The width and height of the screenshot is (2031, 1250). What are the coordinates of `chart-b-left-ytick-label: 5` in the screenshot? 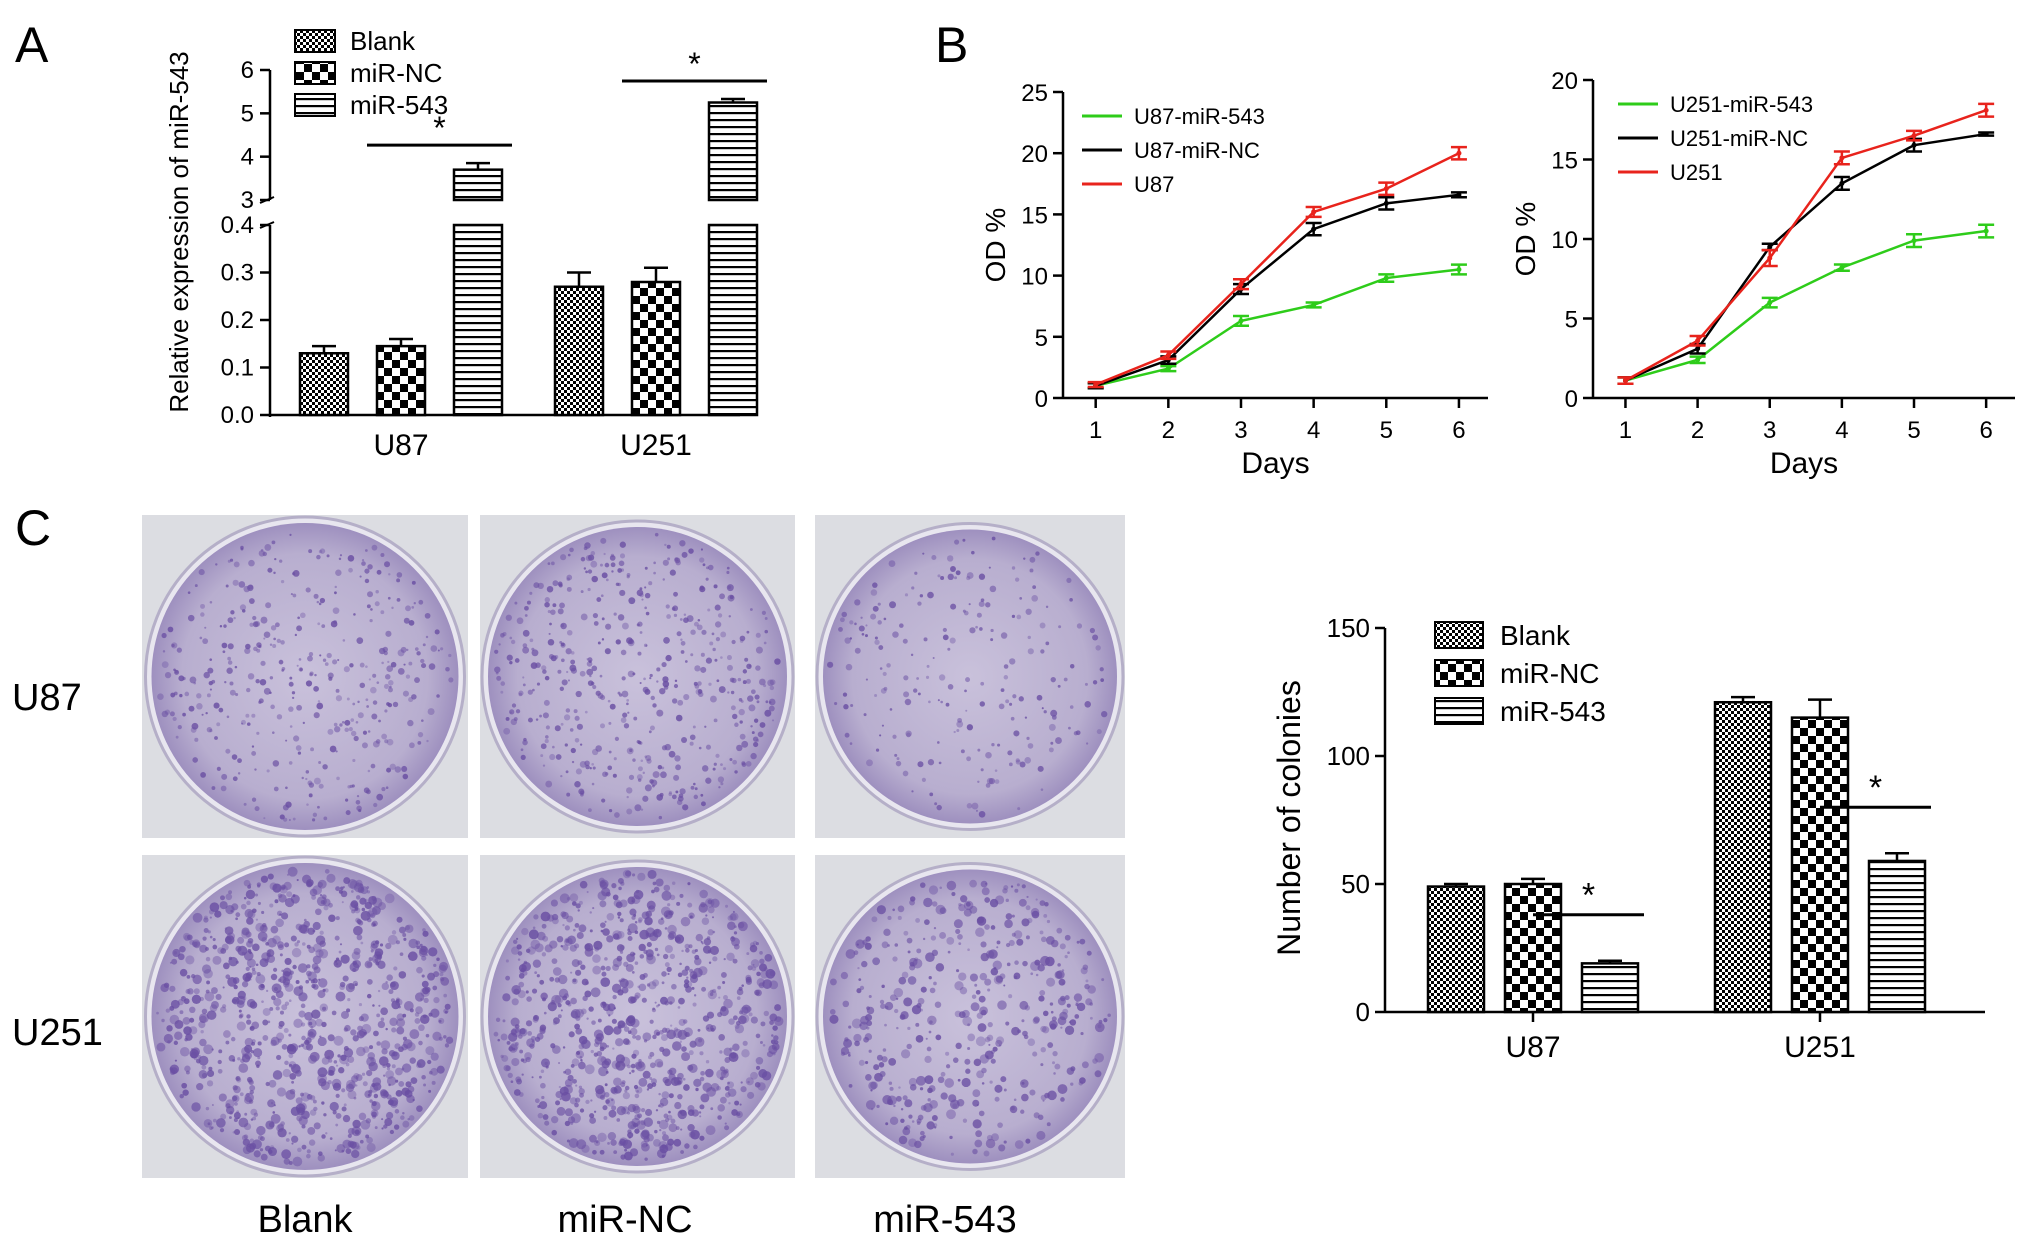 It's located at (1041, 338).